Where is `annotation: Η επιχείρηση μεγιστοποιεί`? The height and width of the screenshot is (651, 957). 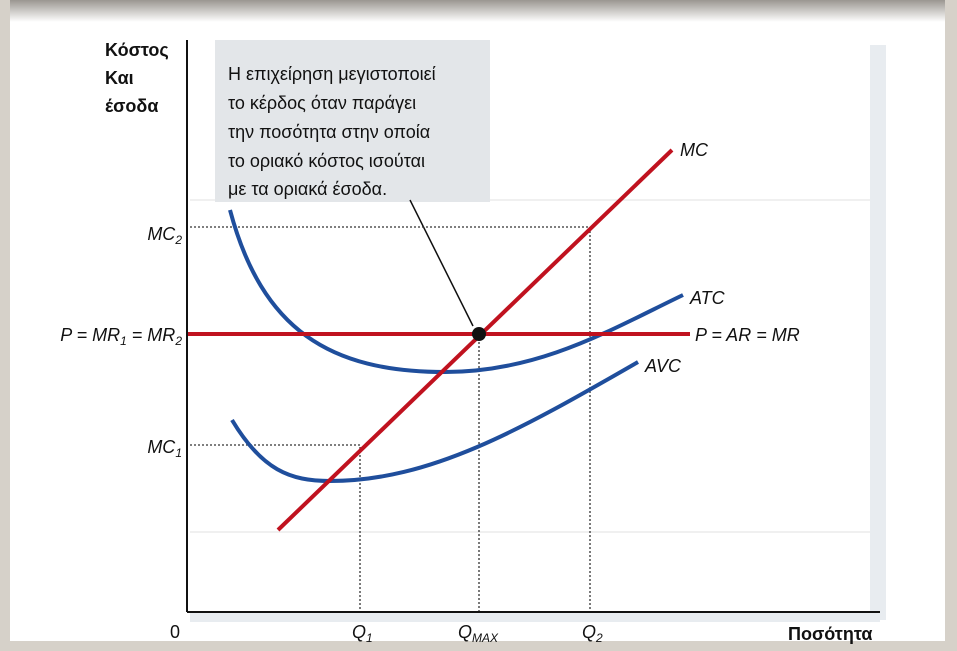
annotation: Η επιχείρηση μεγιστοποιεί is located at coordinates (332, 74).